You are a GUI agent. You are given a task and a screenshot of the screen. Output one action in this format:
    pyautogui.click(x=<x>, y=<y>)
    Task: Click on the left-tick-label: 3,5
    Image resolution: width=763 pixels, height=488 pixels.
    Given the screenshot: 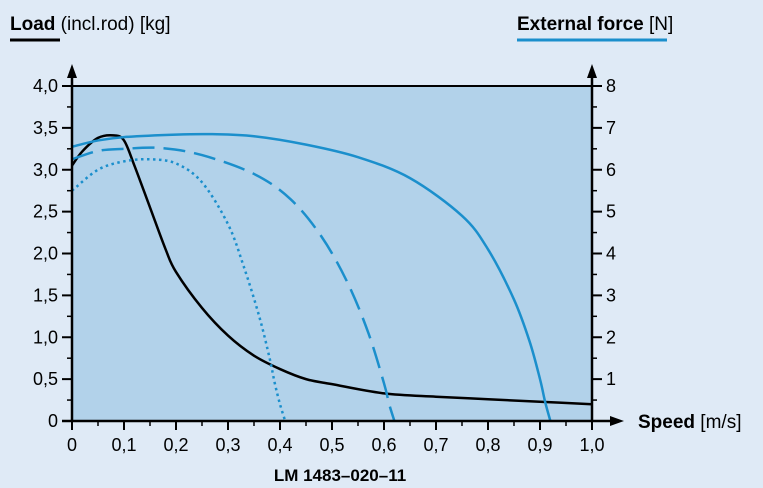 What is the action you would take?
    pyautogui.click(x=45, y=128)
    